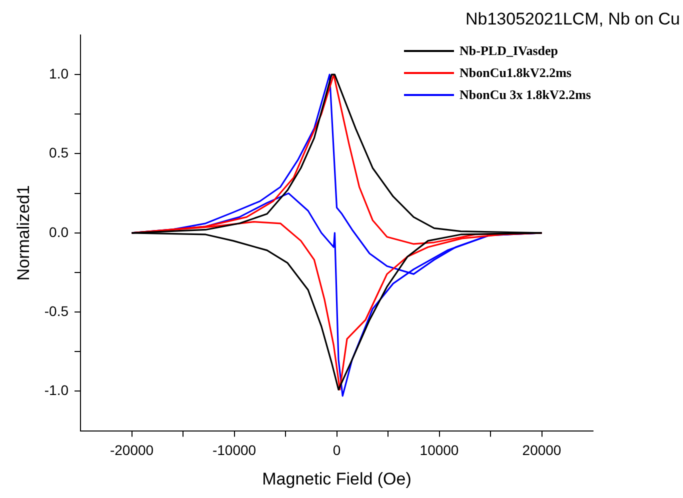 This screenshot has width=683, height=498. What do you see at coordinates (509, 51) in the screenshot?
I see `legend-label: Nb-PLD_IVasdep` at bounding box center [509, 51].